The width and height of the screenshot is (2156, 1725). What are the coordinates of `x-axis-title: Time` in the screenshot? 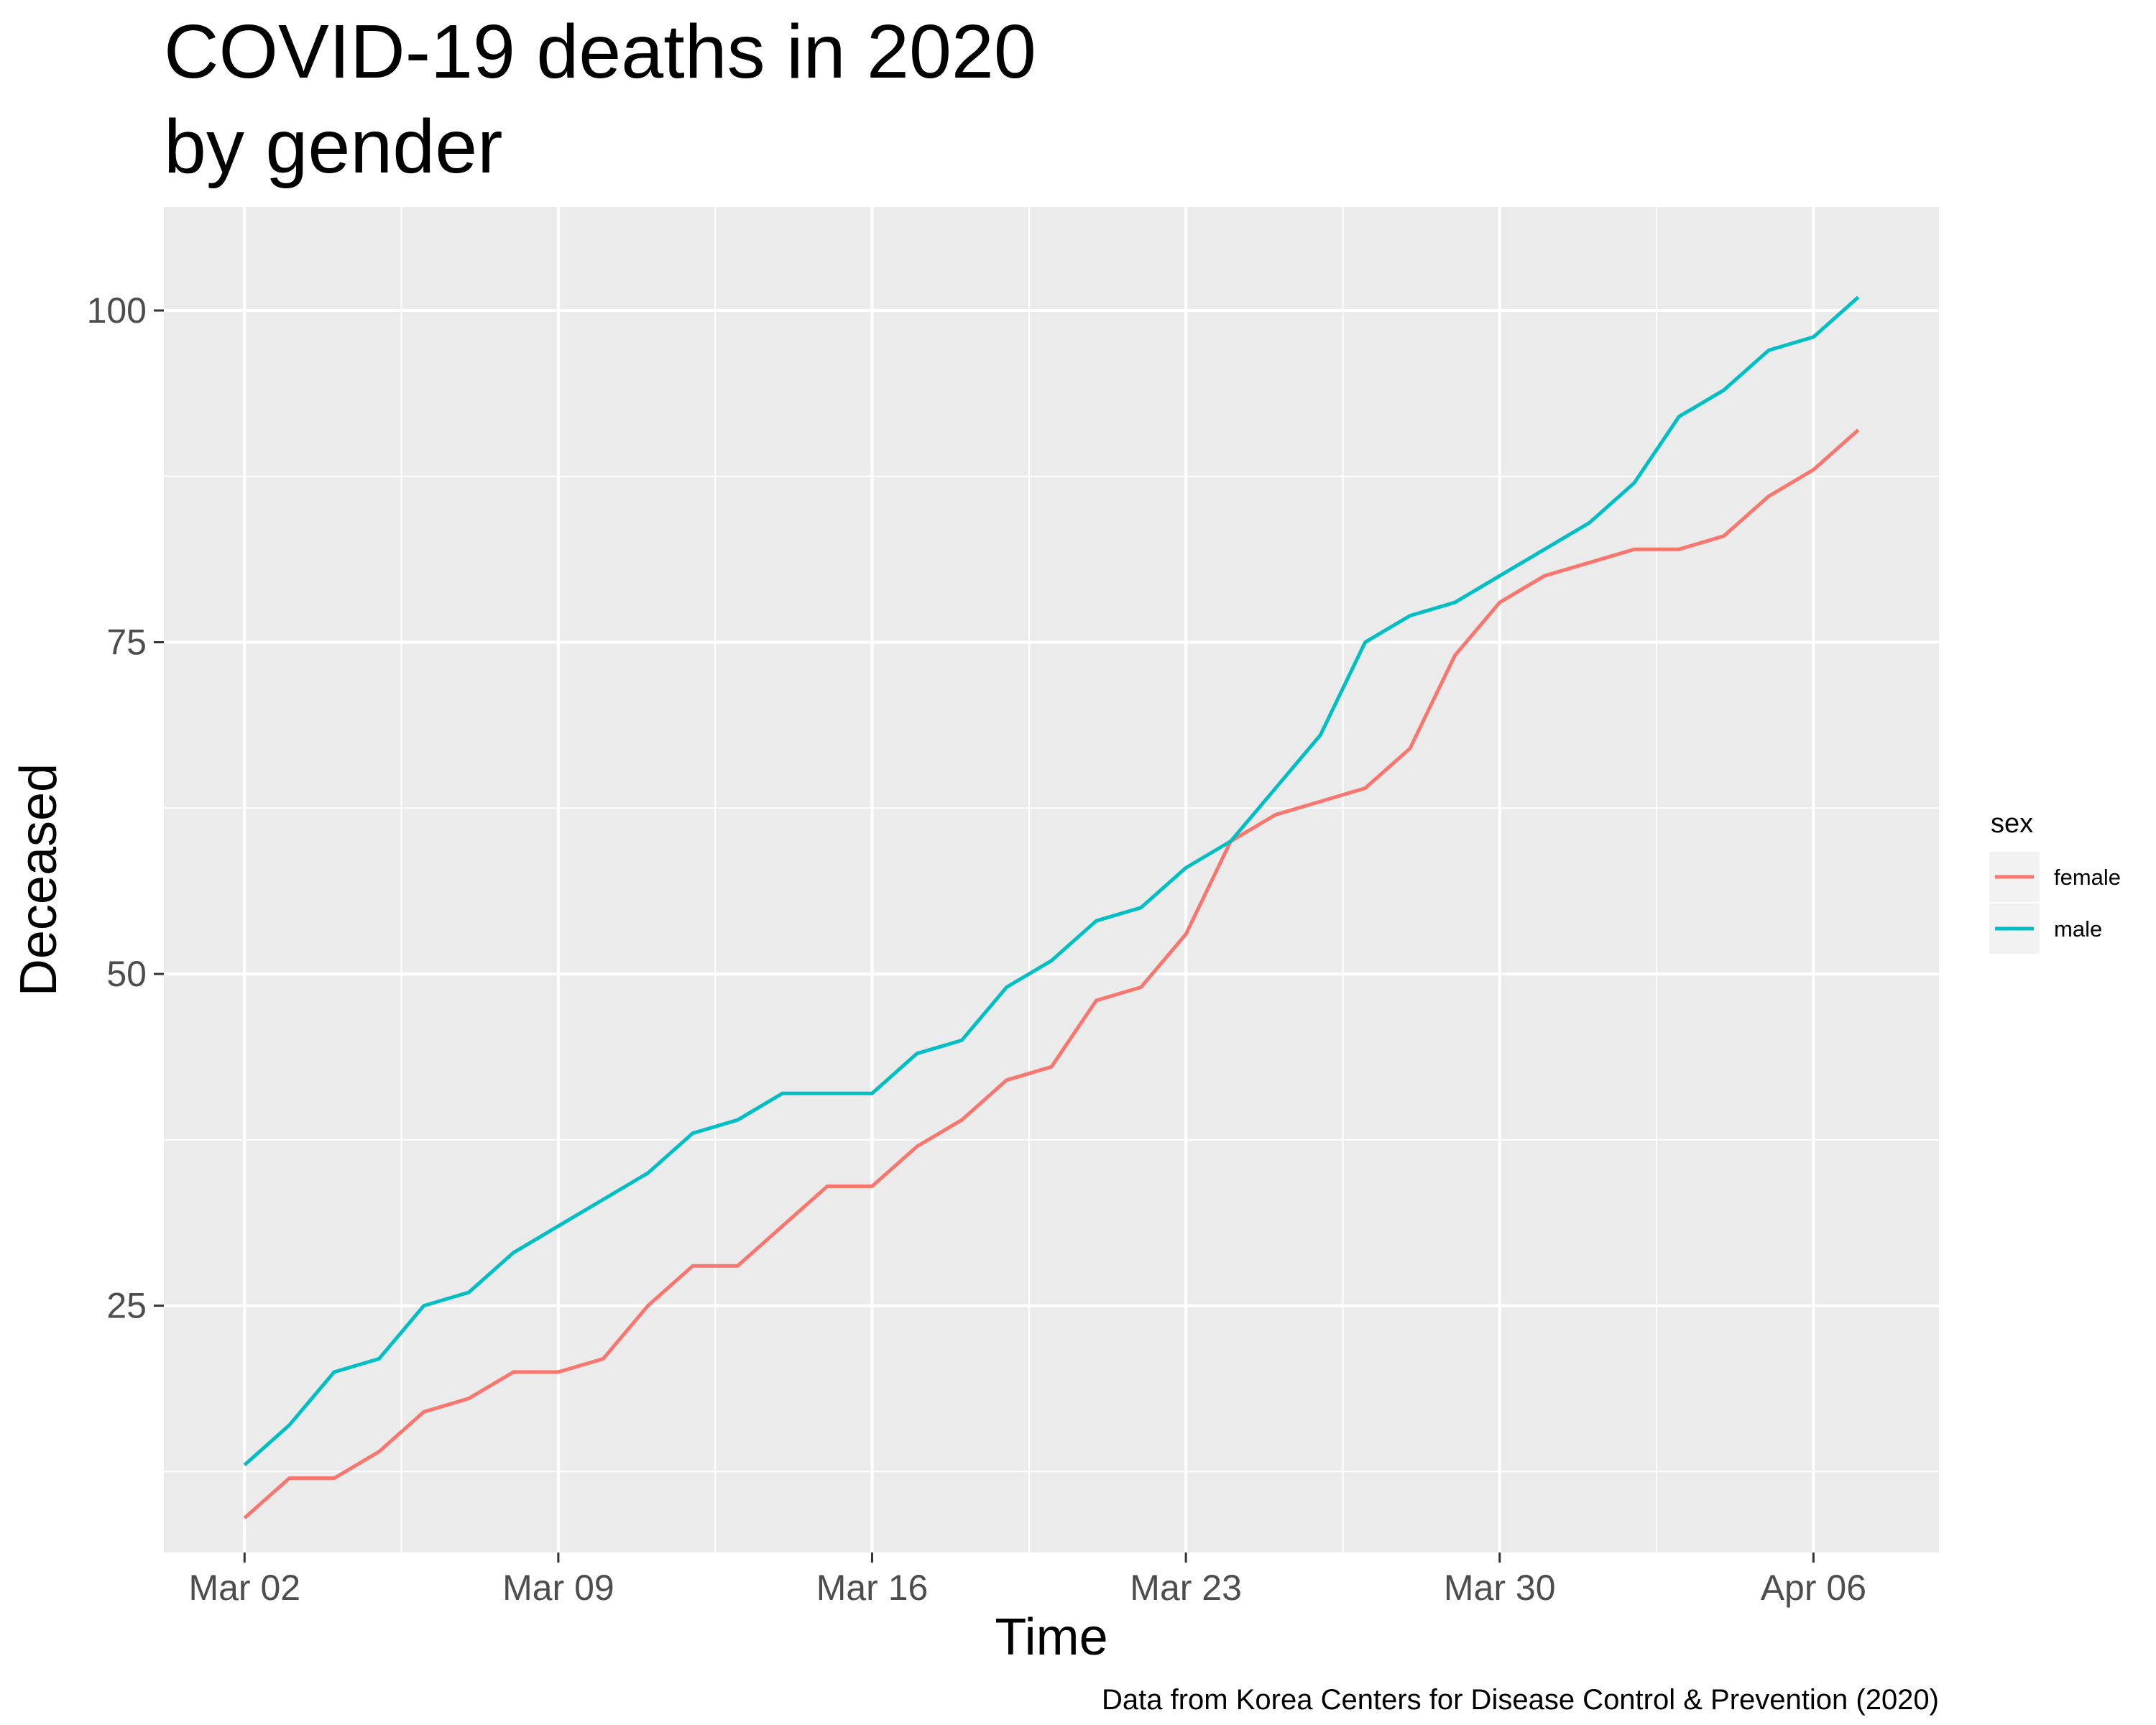 It's located at (1051, 1637).